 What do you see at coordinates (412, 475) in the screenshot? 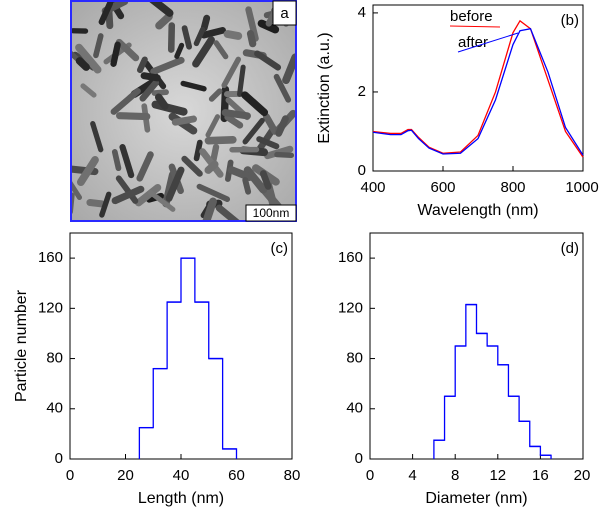
I see `x-tick-label: 4` at bounding box center [412, 475].